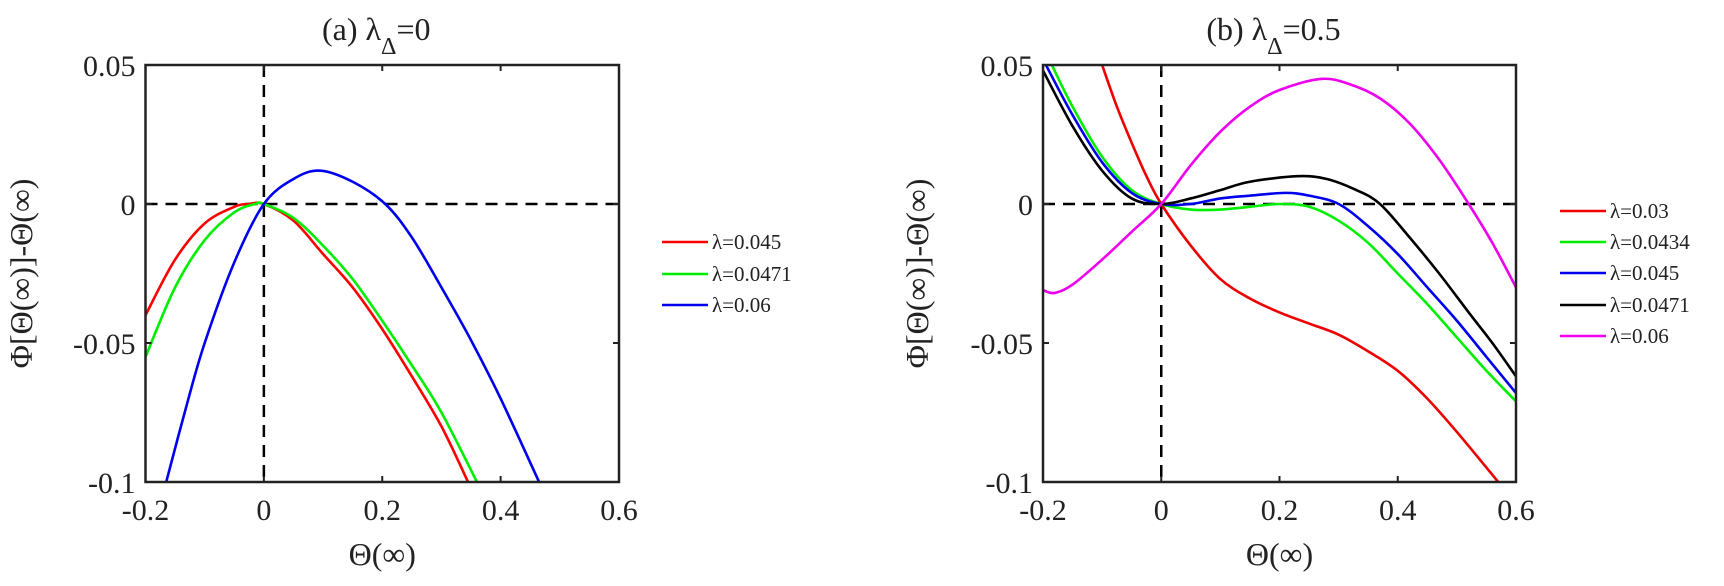 The image size is (1724, 586). Describe the element at coordinates (1236, 29) in the screenshot. I see `title-main: (b) λ` at that location.